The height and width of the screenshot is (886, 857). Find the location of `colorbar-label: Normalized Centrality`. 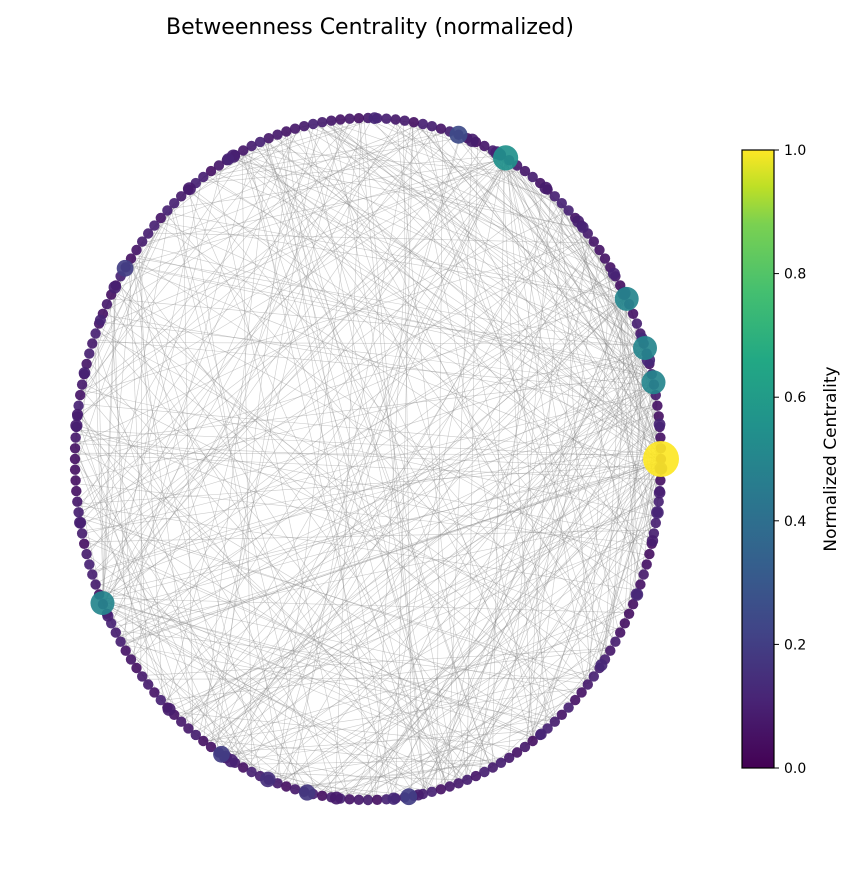

colorbar-label: Normalized Centrality is located at coordinates (831, 458).